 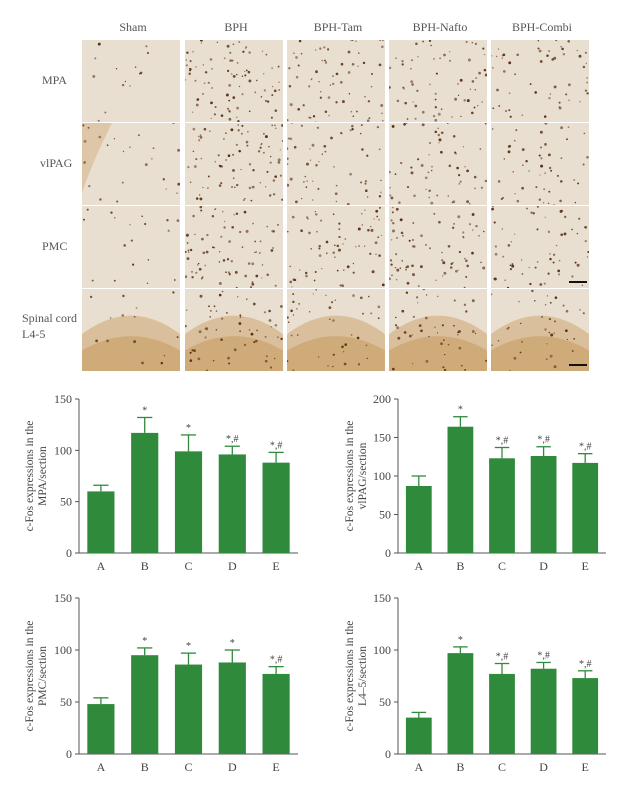 I want to click on row-label-spinal-cord: Spinal cord L4-5, so click(x=49, y=326).